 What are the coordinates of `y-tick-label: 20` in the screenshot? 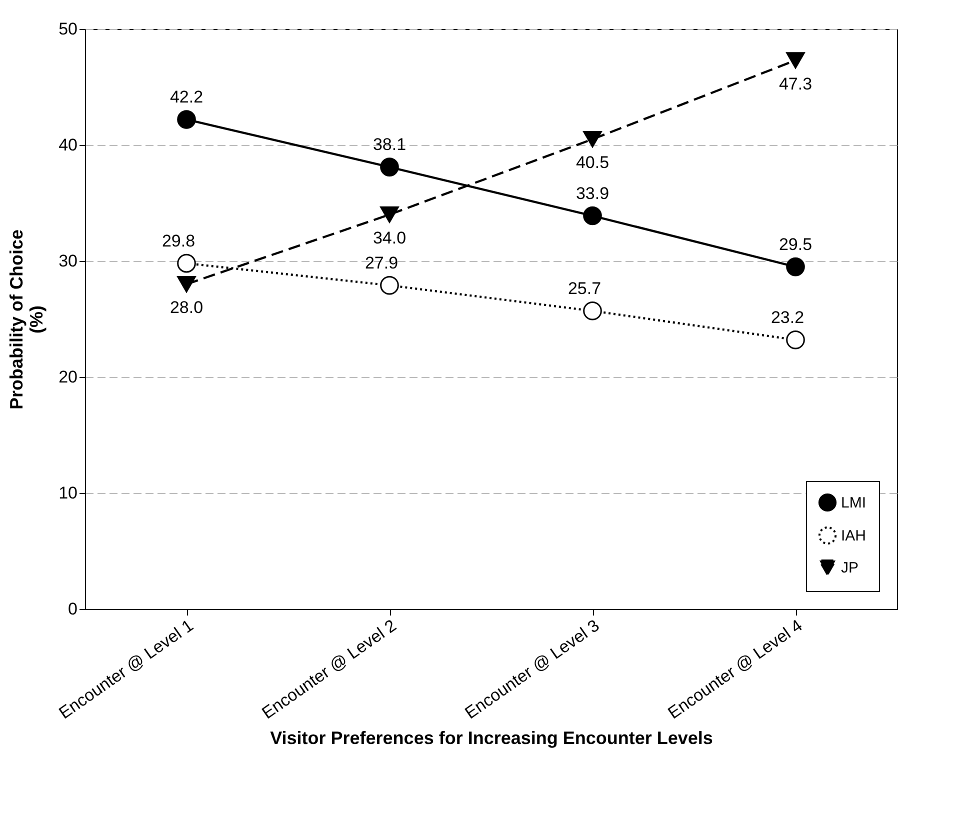 It's located at (68, 377).